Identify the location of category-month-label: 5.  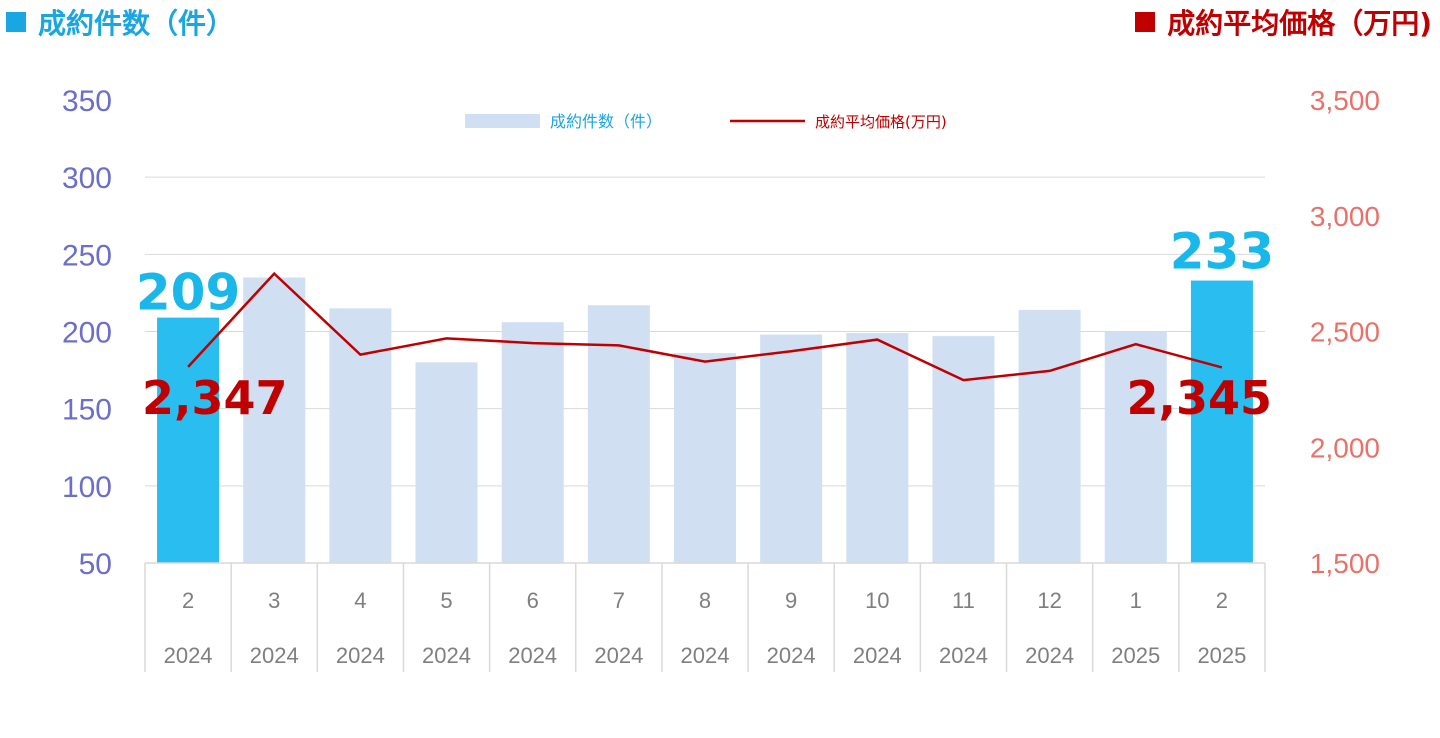
(446, 600).